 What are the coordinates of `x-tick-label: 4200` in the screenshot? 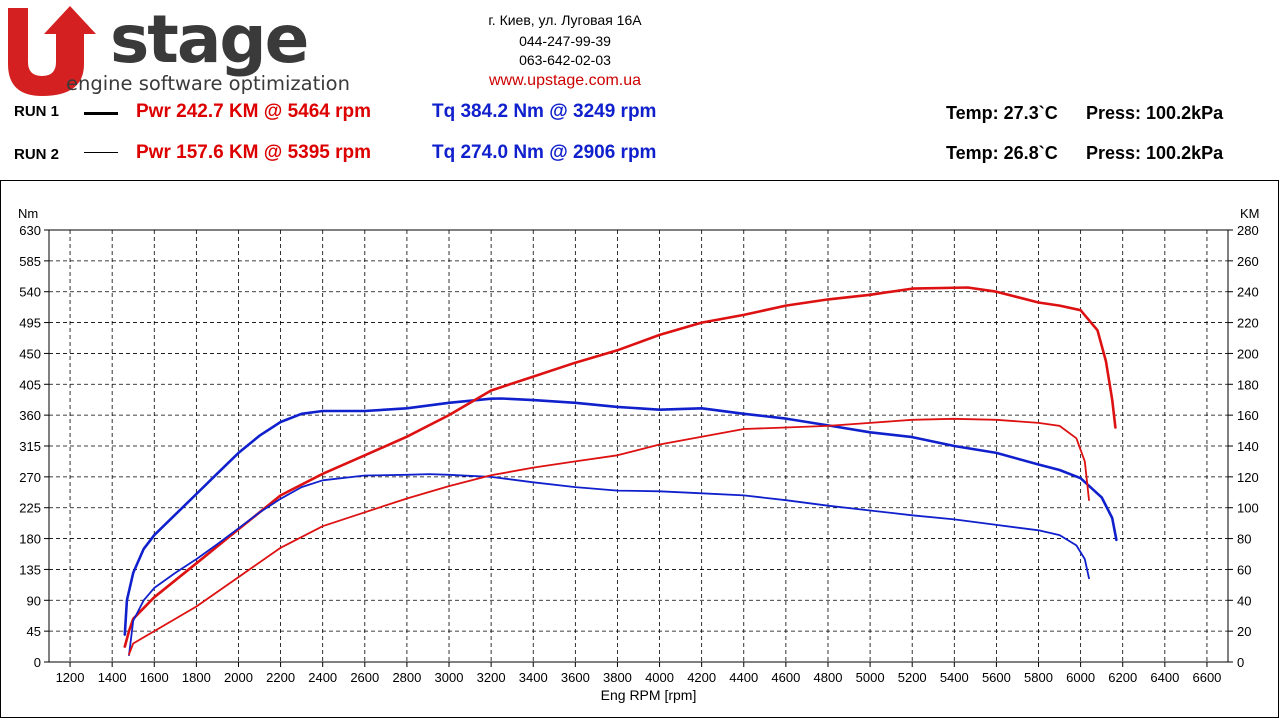 It's located at (701, 677).